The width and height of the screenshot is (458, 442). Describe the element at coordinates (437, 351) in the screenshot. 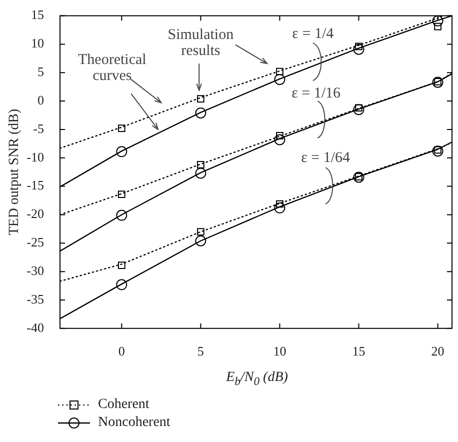

I see `x-tick-label: 20` at that location.